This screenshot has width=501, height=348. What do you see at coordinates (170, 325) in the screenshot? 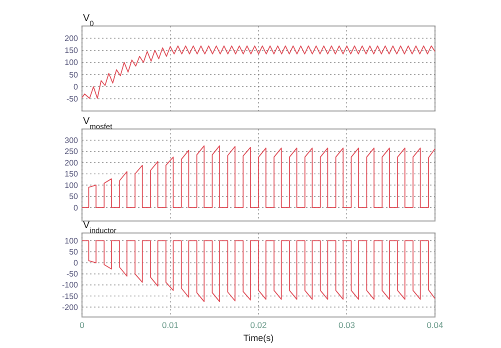
I see `x-tick-label: 0.01` at bounding box center [170, 325].